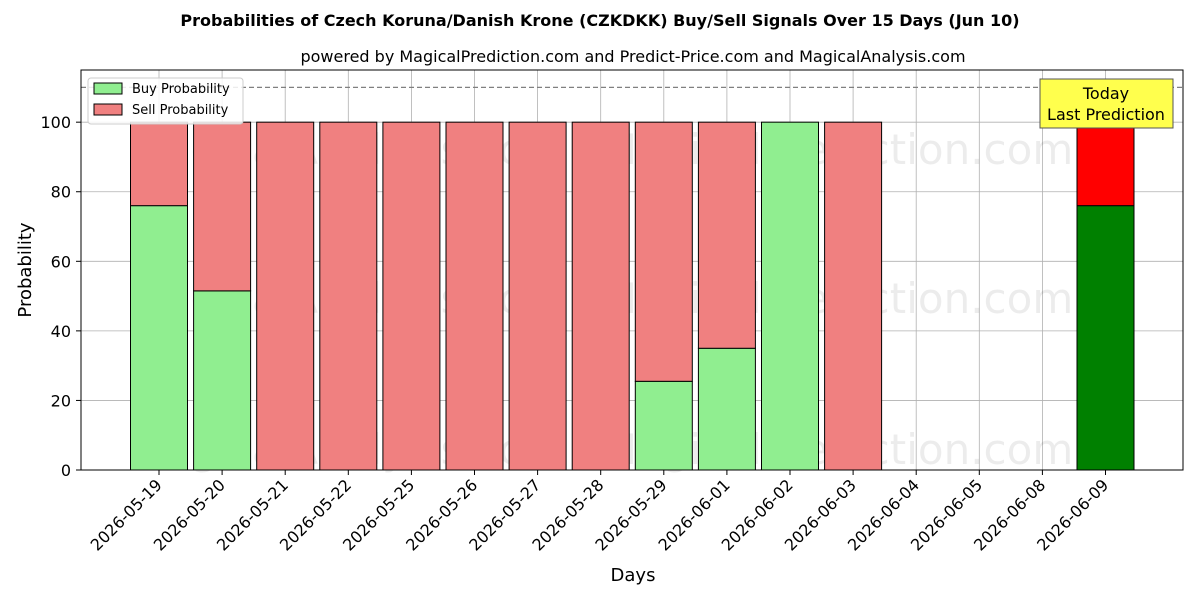 This screenshot has width=1200, height=600. I want to click on legend-buy-swatch, so click(108, 88).